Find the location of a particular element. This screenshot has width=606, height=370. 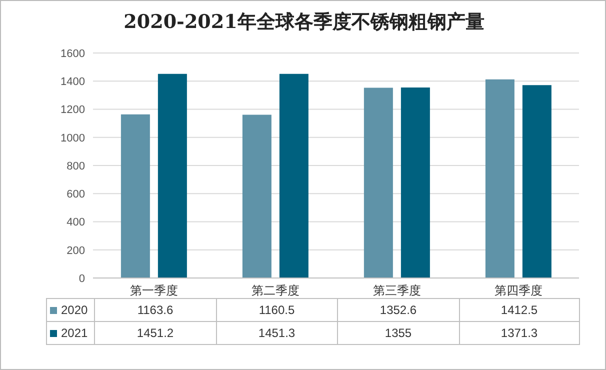

legend-label: 2020 is located at coordinates (74, 310).